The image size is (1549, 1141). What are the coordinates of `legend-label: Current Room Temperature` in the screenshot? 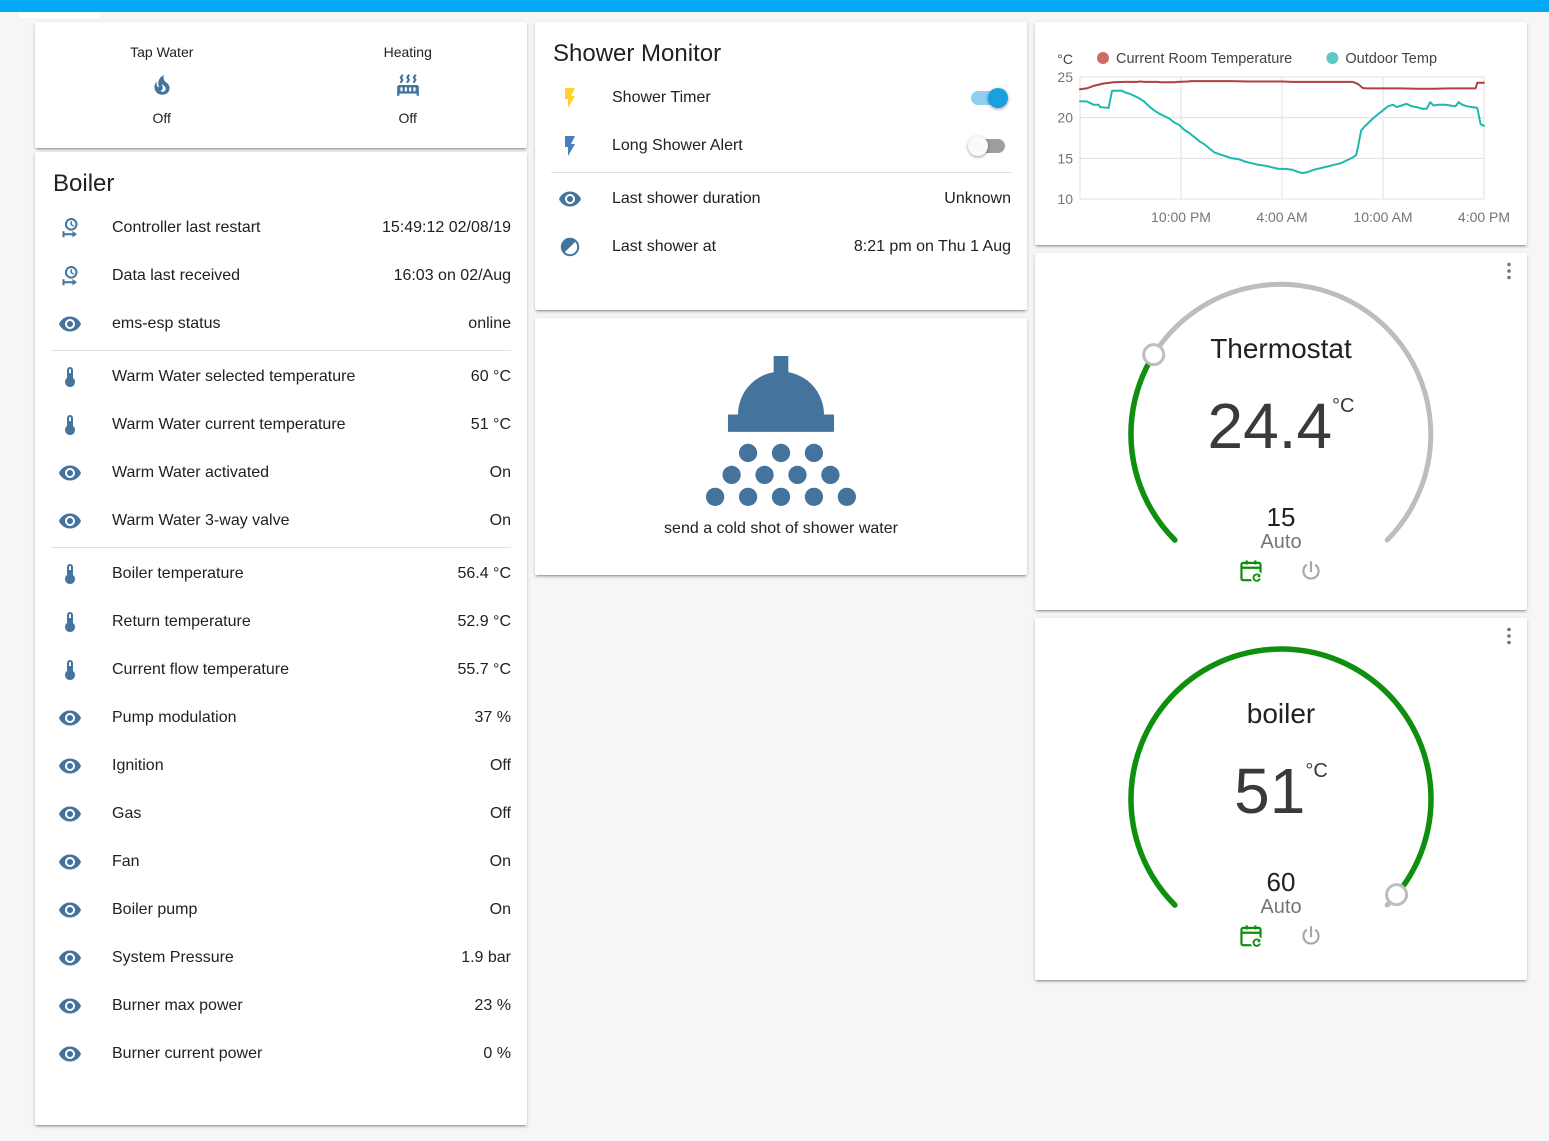 It's located at (1204, 59).